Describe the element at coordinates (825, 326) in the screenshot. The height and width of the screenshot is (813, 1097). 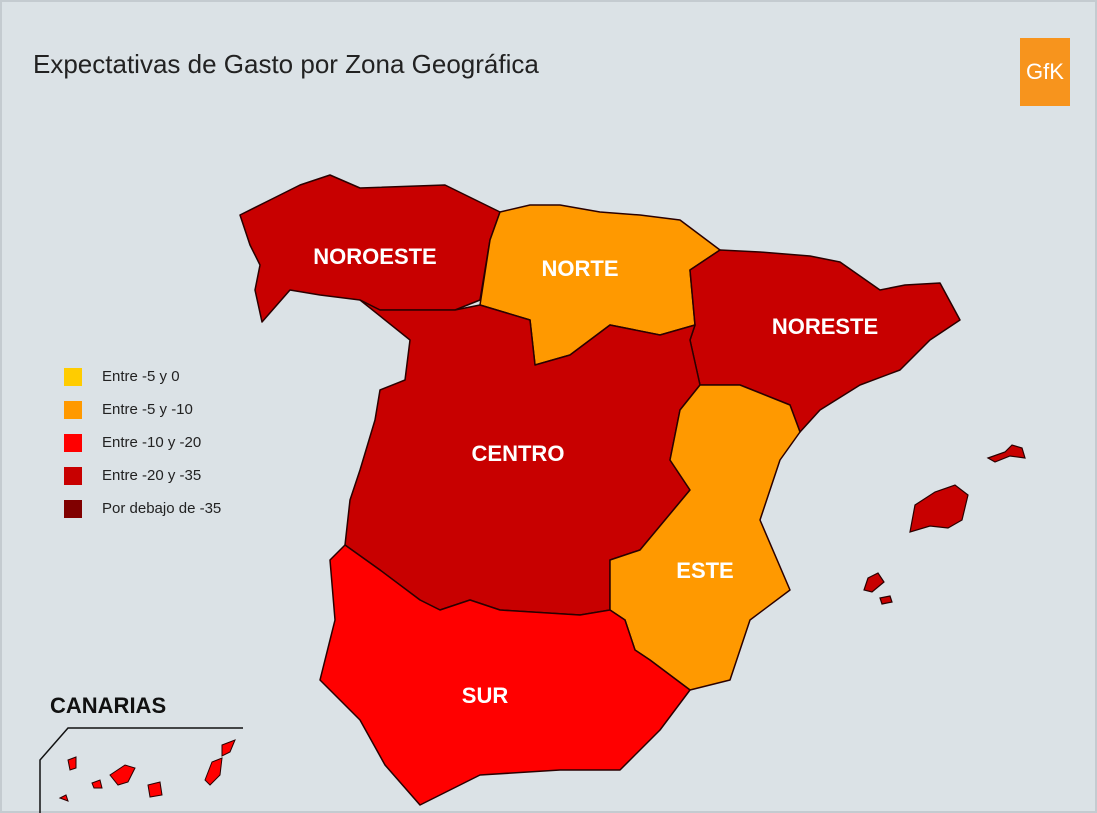
I see `region-label: NORESTE` at that location.